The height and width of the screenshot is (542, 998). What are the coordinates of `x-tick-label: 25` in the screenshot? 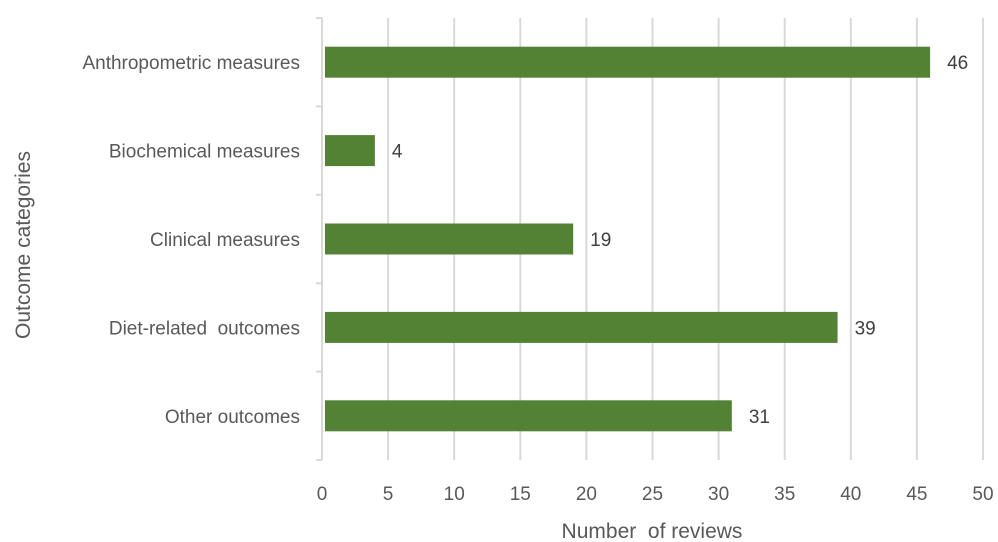 It's located at (652, 494).